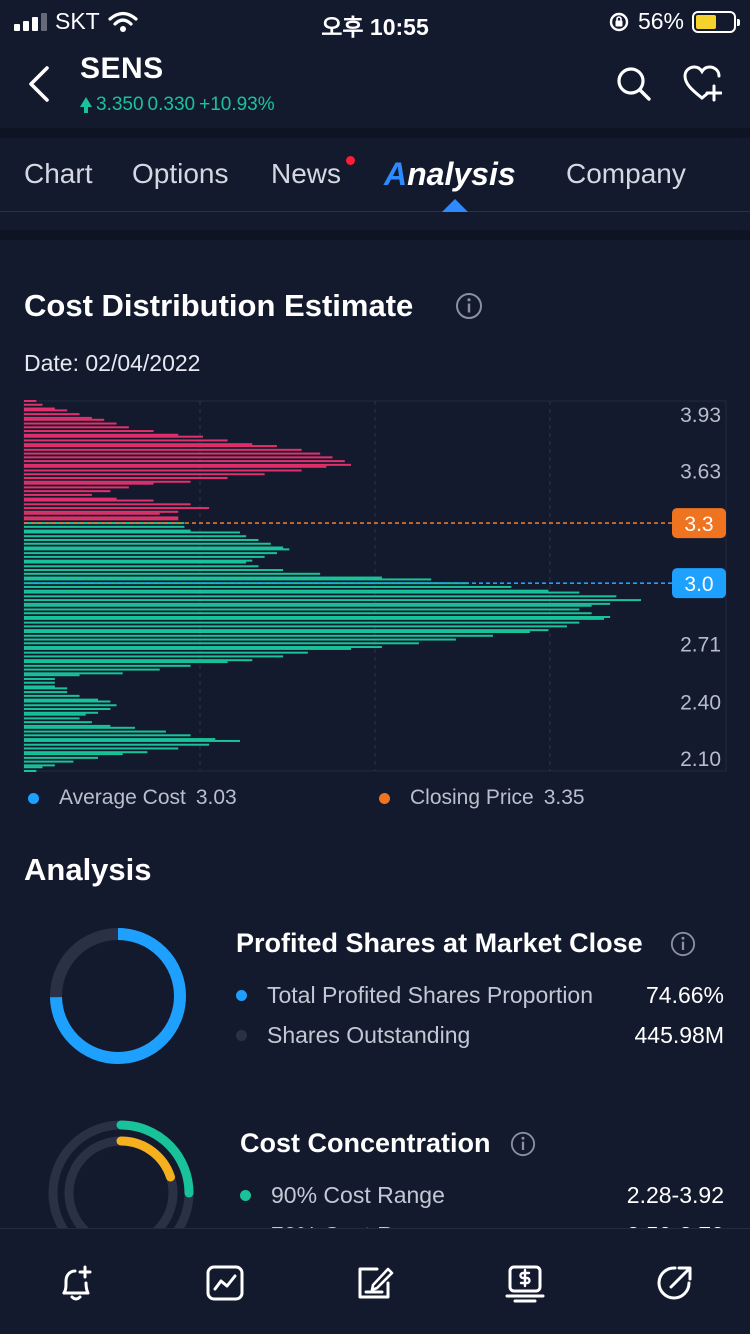 The height and width of the screenshot is (1334, 750). Describe the element at coordinates (700, 703) in the screenshot. I see `y-tick-label: 2.40` at that location.